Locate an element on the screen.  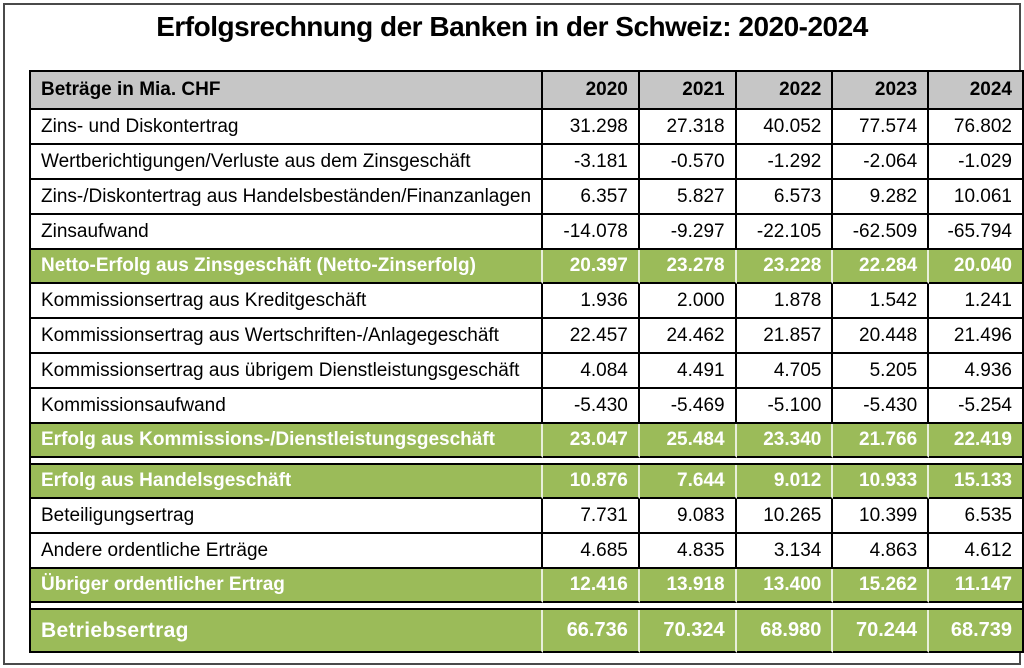
value-cell: -65.794 is located at coordinates (976, 232).